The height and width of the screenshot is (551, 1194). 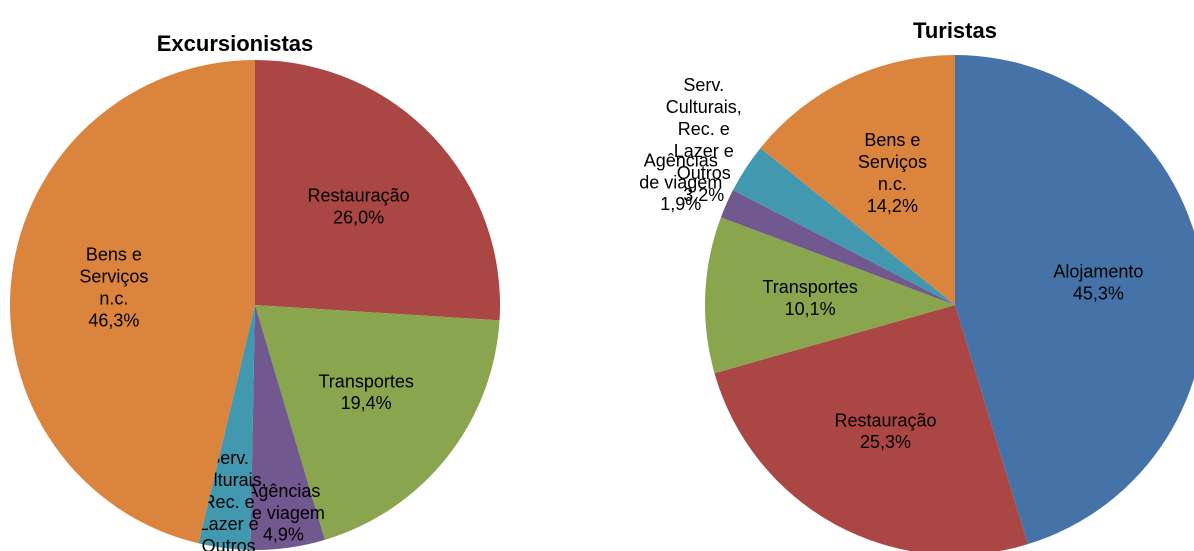 What do you see at coordinates (366, 403) in the screenshot?
I see `value-label: 19,4%` at bounding box center [366, 403].